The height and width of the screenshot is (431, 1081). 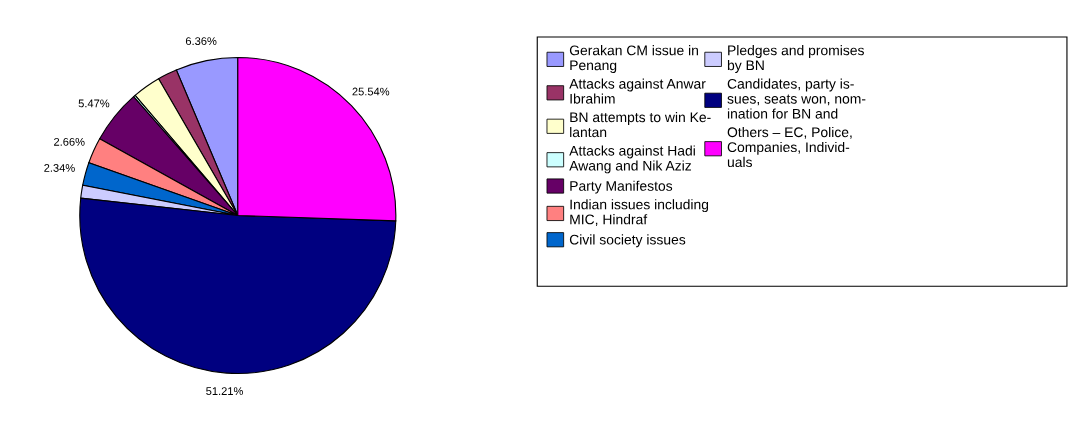 I want to click on legend-label: BN attempts to win Ke- lantan, so click(x=640, y=124).